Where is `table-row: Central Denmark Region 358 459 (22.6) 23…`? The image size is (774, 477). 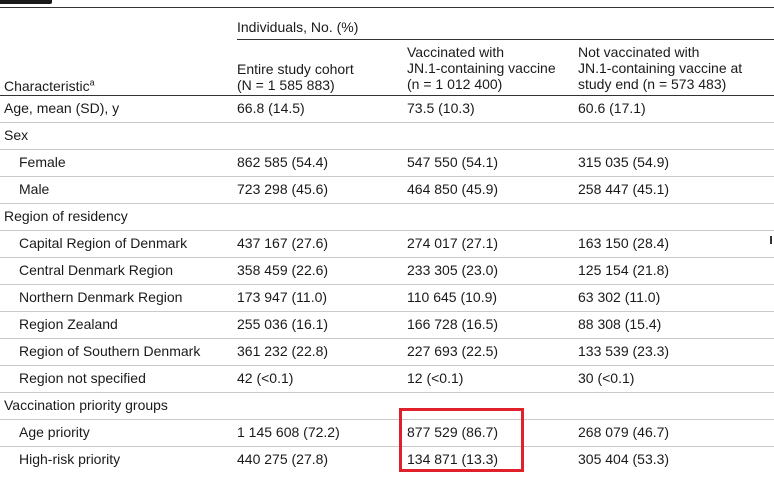
table-row: Central Denmark Region 358 459 (22.6) 23… is located at coordinates (387, 271).